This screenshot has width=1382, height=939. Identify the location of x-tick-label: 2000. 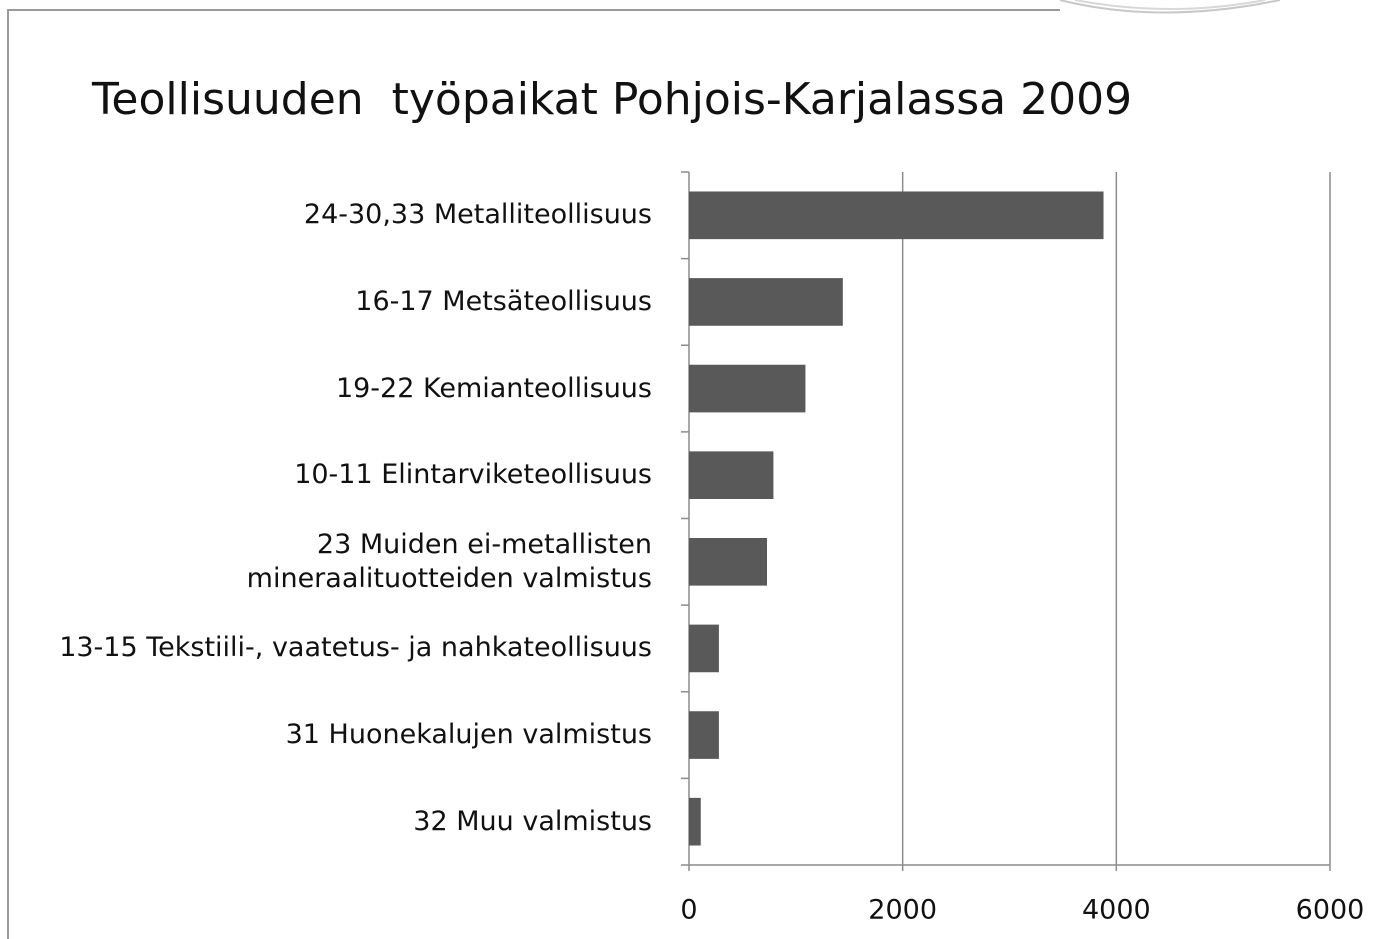
(902, 910).